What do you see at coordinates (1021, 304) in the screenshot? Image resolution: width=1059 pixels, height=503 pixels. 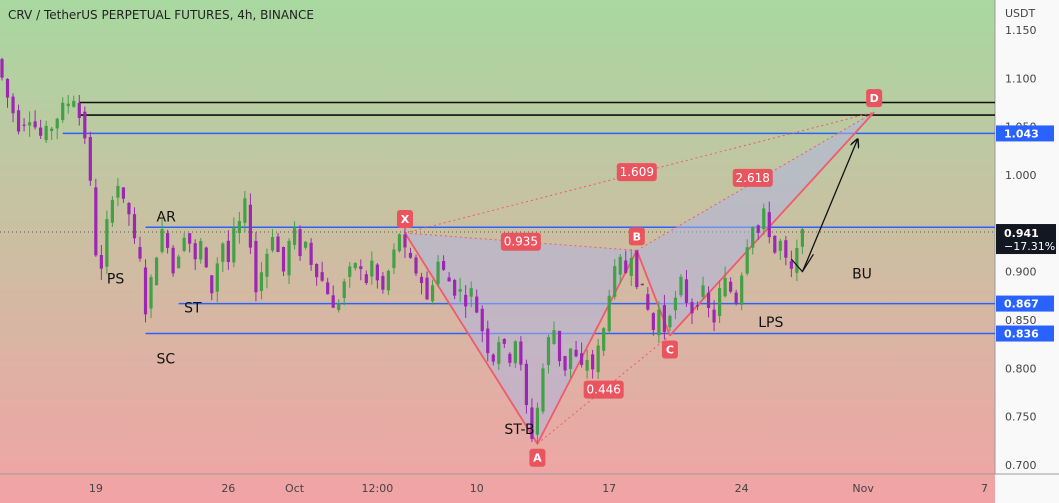 I see `level-price-label: 0.867` at bounding box center [1021, 304].